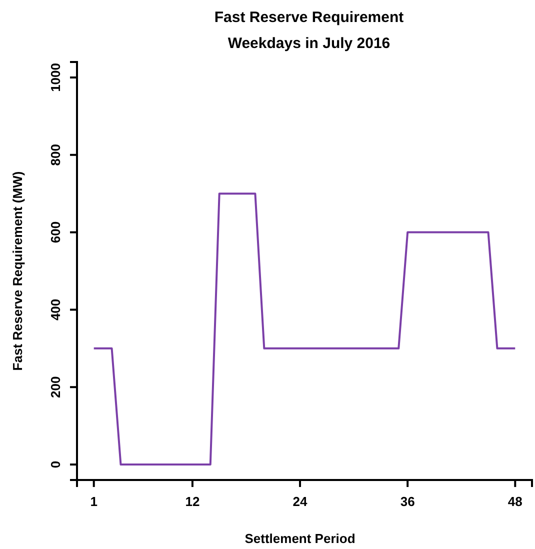  What do you see at coordinates (55, 309) in the screenshot?
I see `y-tick-label: 400` at bounding box center [55, 309].